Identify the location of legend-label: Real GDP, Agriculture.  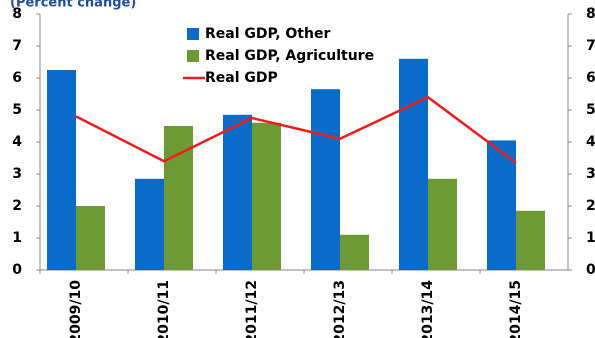
(289, 56).